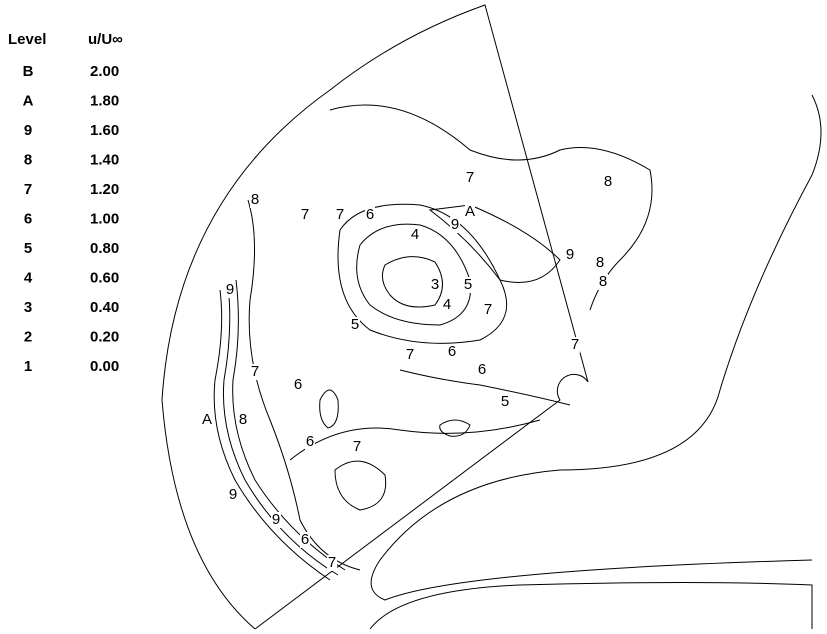 The image size is (827, 634). I want to click on legend-value: 1.00, so click(104, 218).